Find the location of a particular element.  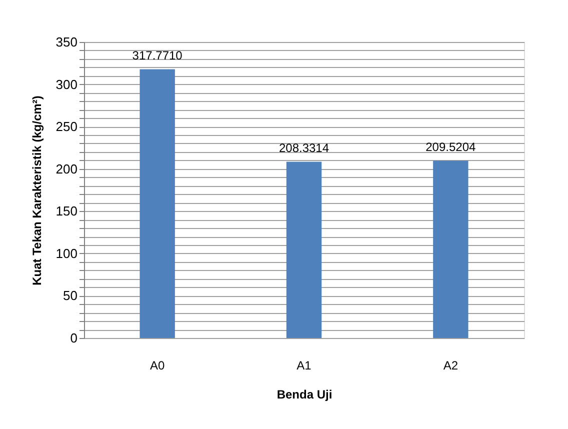

y-tick-label: 250 is located at coordinates (67, 126).